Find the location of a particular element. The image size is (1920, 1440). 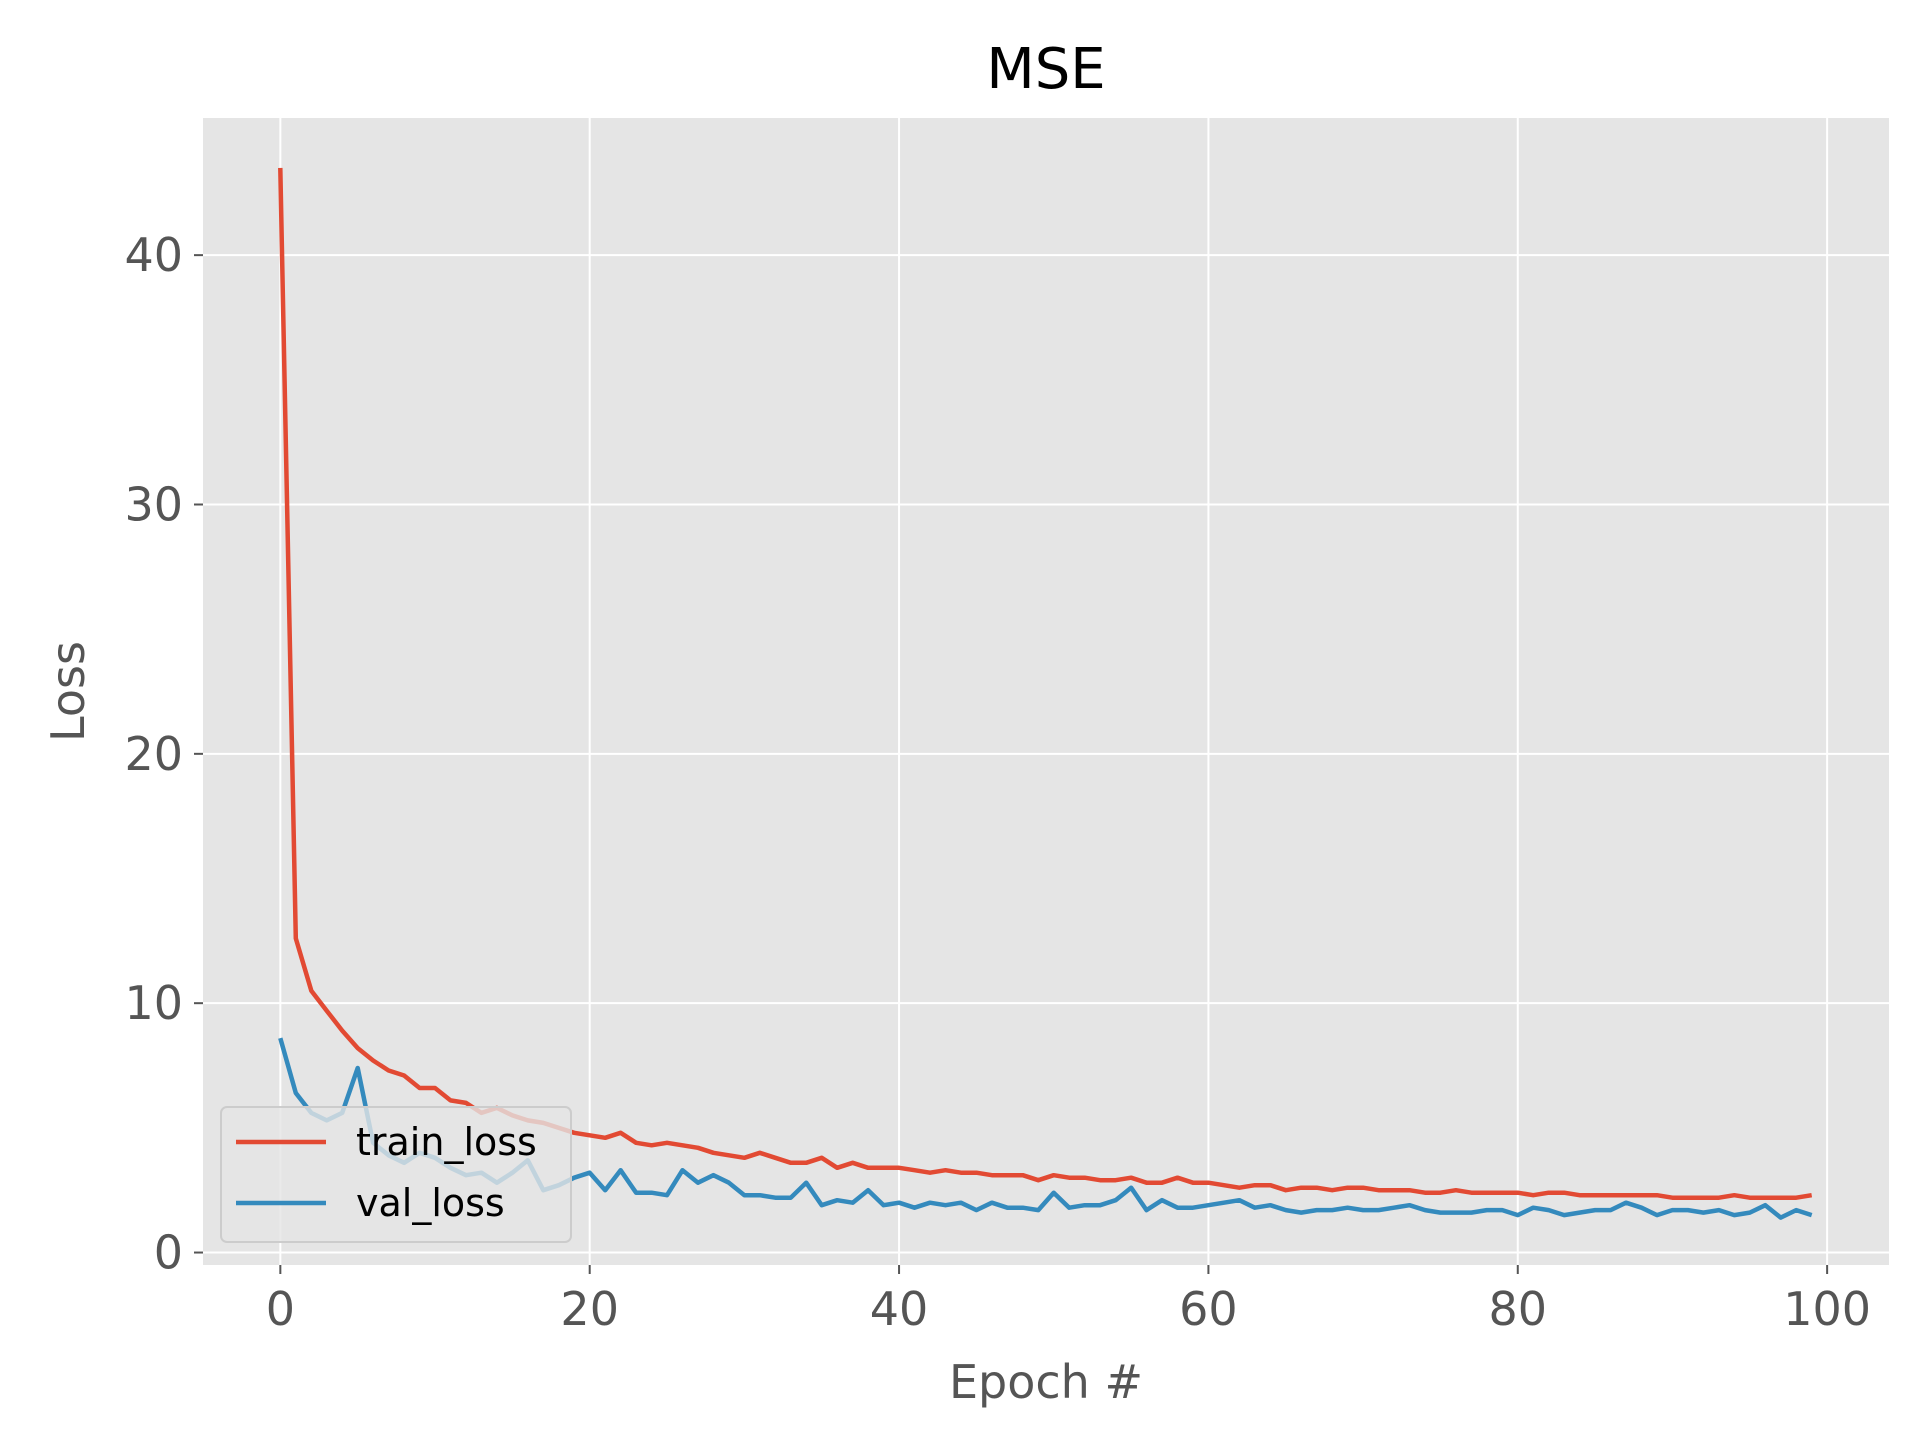

legend-label-val-loss: val_loss is located at coordinates (430, 1203).